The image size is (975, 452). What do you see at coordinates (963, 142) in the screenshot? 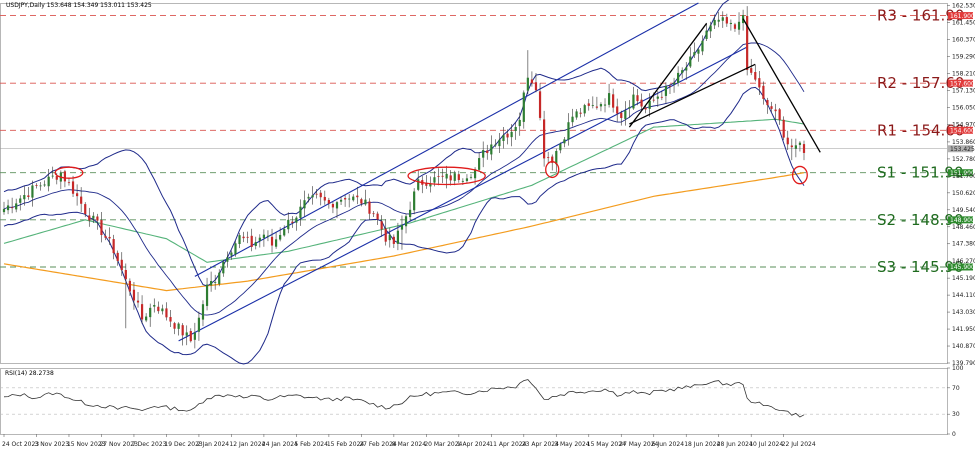
I see `price-tick-label: 153.860` at bounding box center [963, 142].